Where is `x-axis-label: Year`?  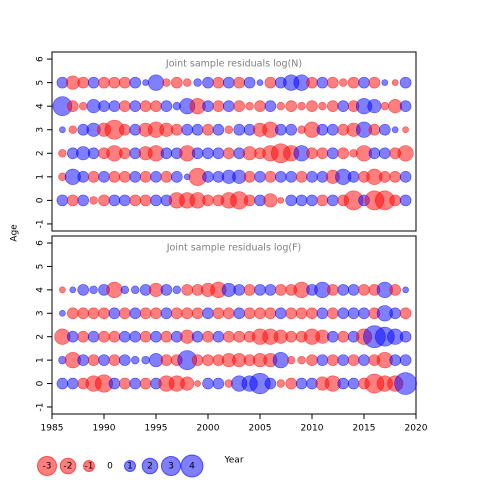
x-axis-label: Year is located at coordinates (233, 461).